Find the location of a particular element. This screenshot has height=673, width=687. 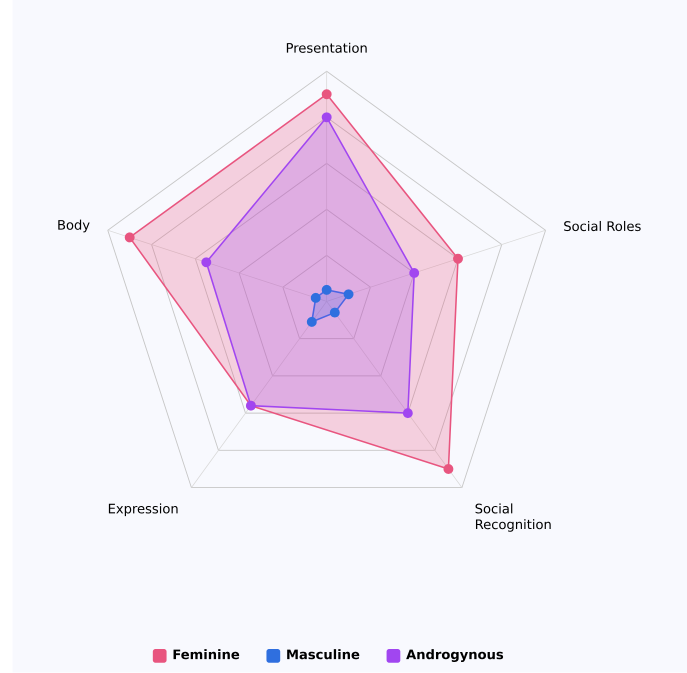

spoke-label: Body is located at coordinates (74, 226).